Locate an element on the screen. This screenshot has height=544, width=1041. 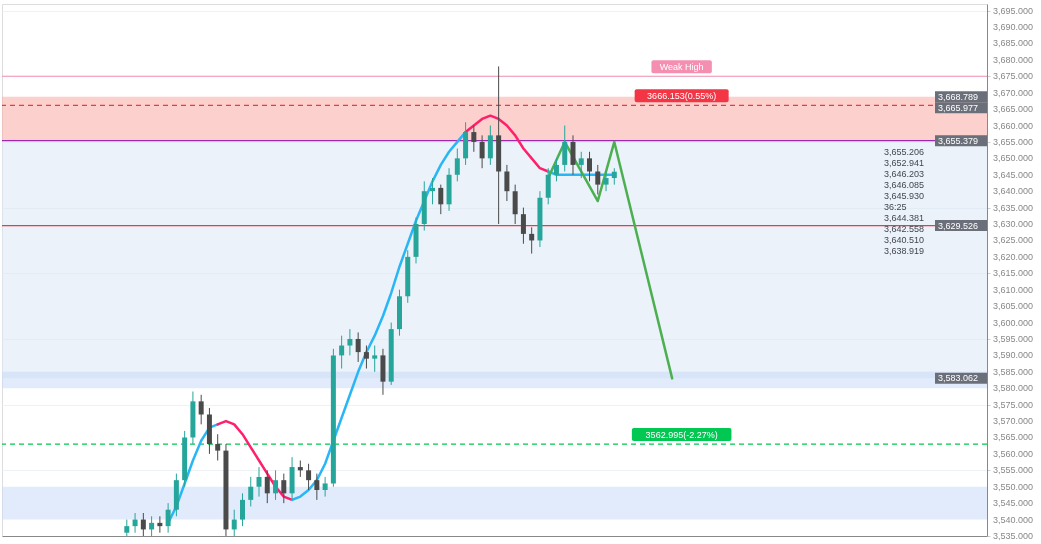
y-tick-label: 3,620.000 is located at coordinates (1013, 256).